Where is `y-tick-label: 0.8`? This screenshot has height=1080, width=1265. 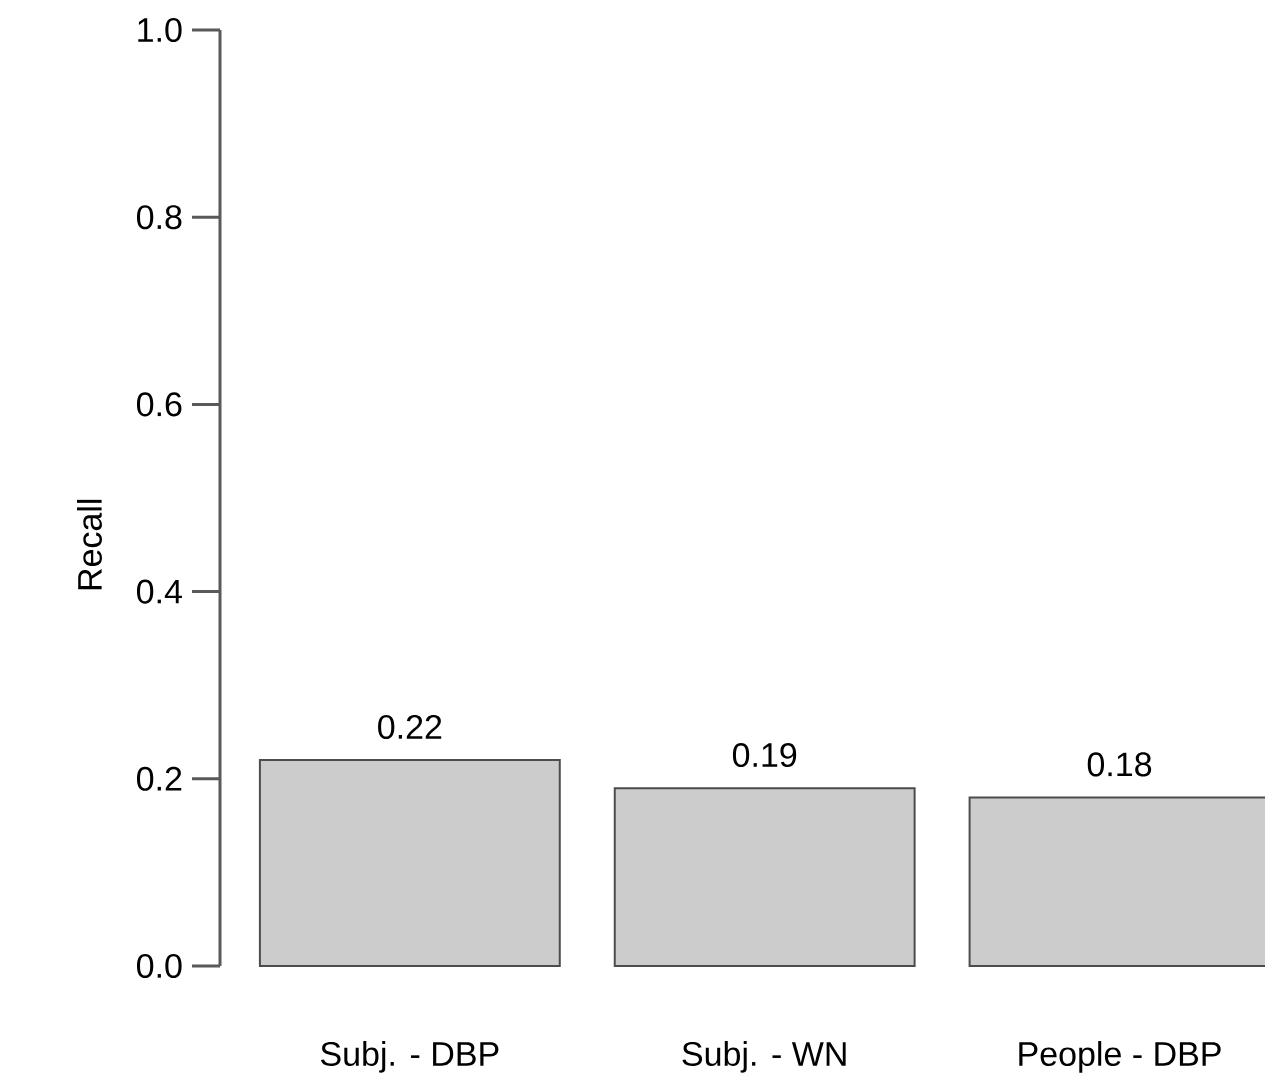
y-tick-label: 0.8 is located at coordinates (159, 217).